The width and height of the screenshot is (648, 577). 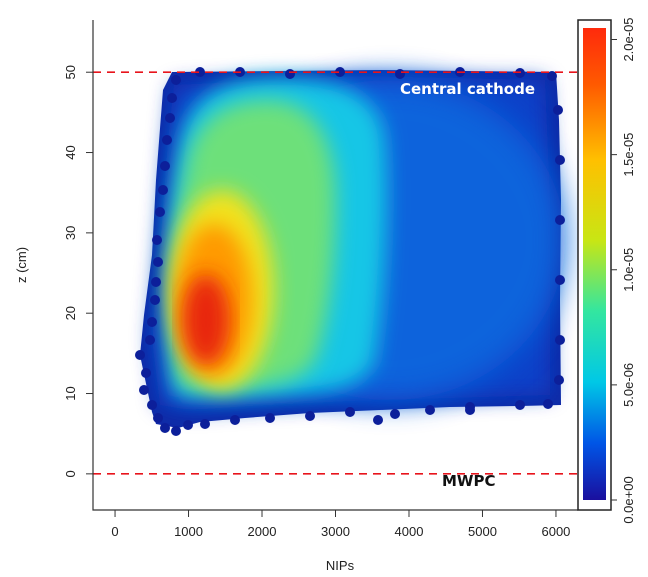 I want to click on colorbar-tick-label: 1.0e-05, so click(x=628, y=270).